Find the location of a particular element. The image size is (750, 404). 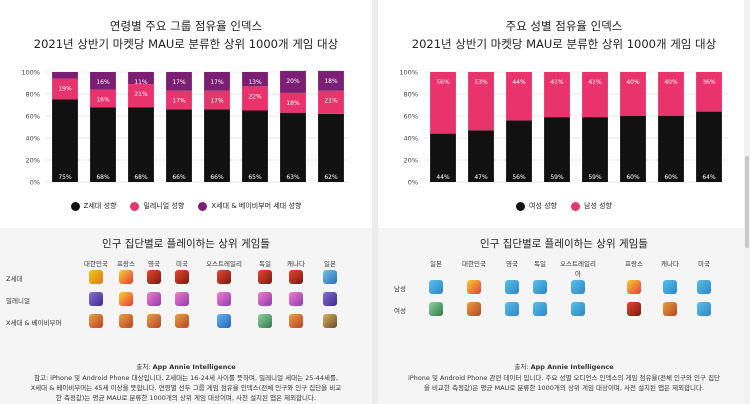

legend-label: 밀레니얼 성향 is located at coordinates (164, 206).